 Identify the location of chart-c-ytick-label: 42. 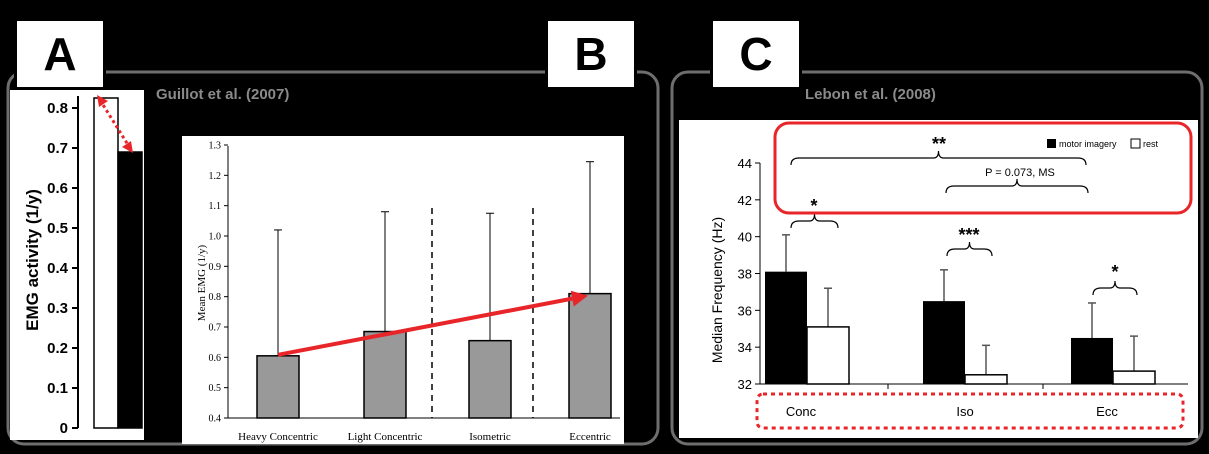
(745, 200).